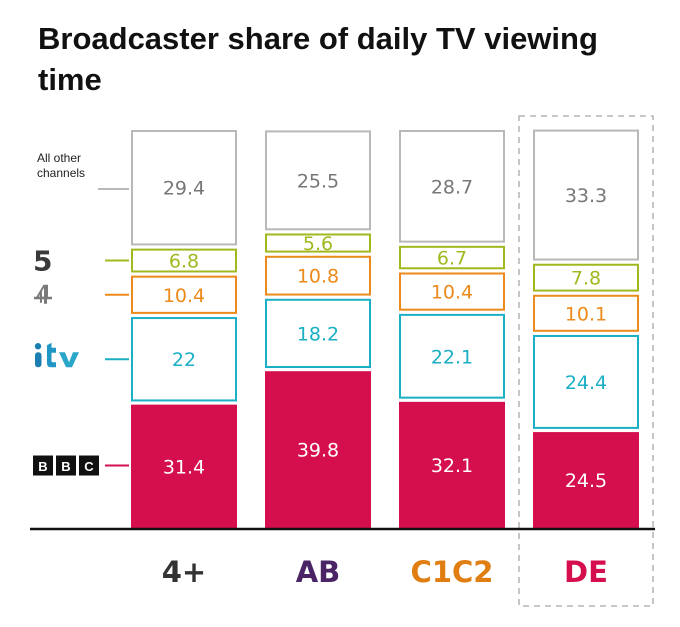 Image resolution: width=680 pixels, height=627 pixels. I want to click on category-label: DE, so click(586, 572).